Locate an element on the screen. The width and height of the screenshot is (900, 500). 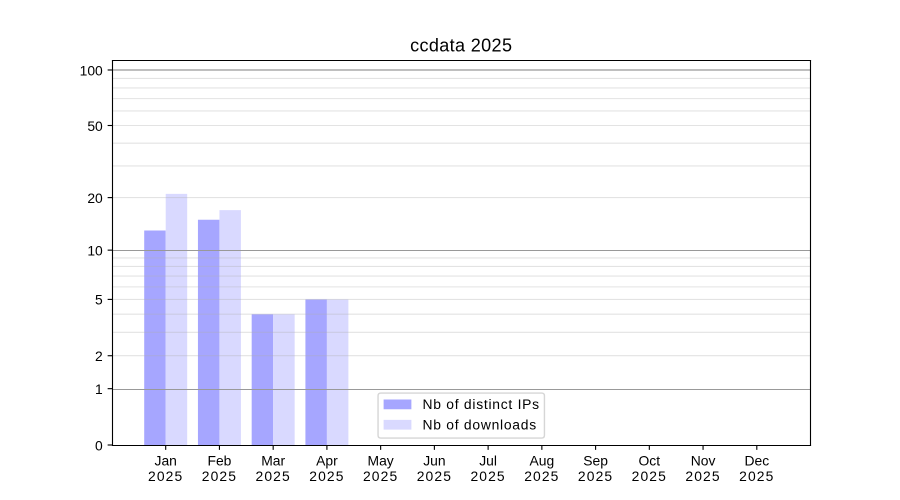
svg-text: Nb of downloads is located at coordinates (479, 425).